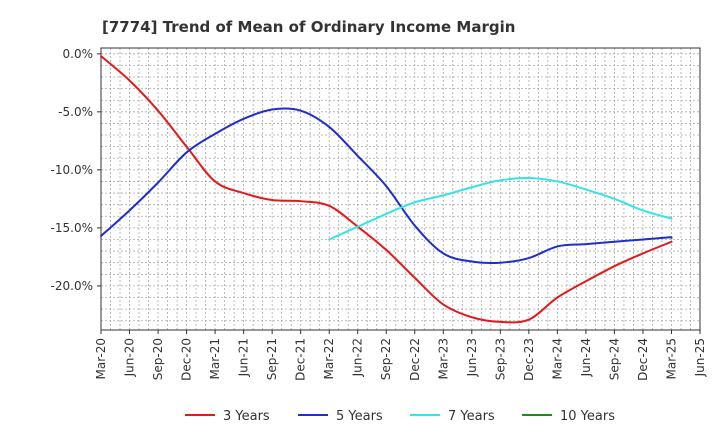  What do you see at coordinates (272, 359) in the screenshot?
I see `x-tick-label: Sep-21` at bounding box center [272, 359].